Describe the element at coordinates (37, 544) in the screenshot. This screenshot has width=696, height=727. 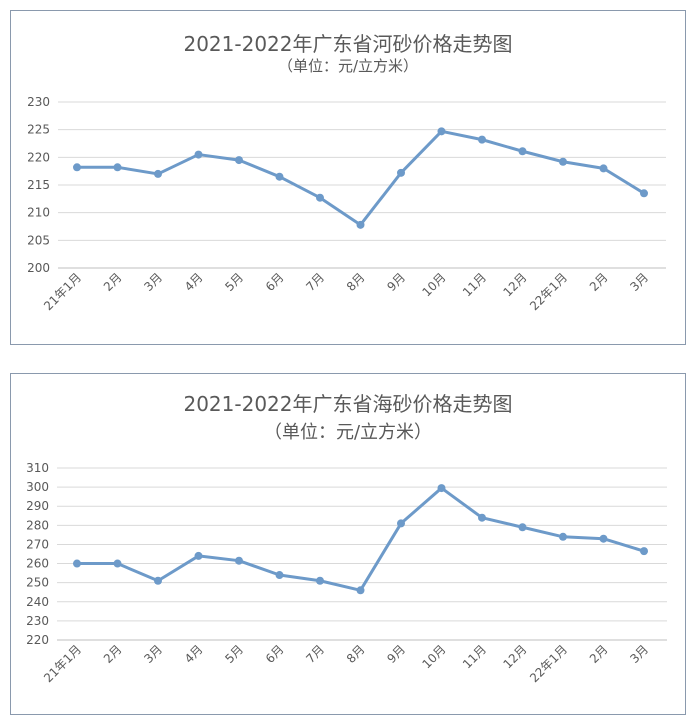
I see `y-tick-label: 270` at that location.